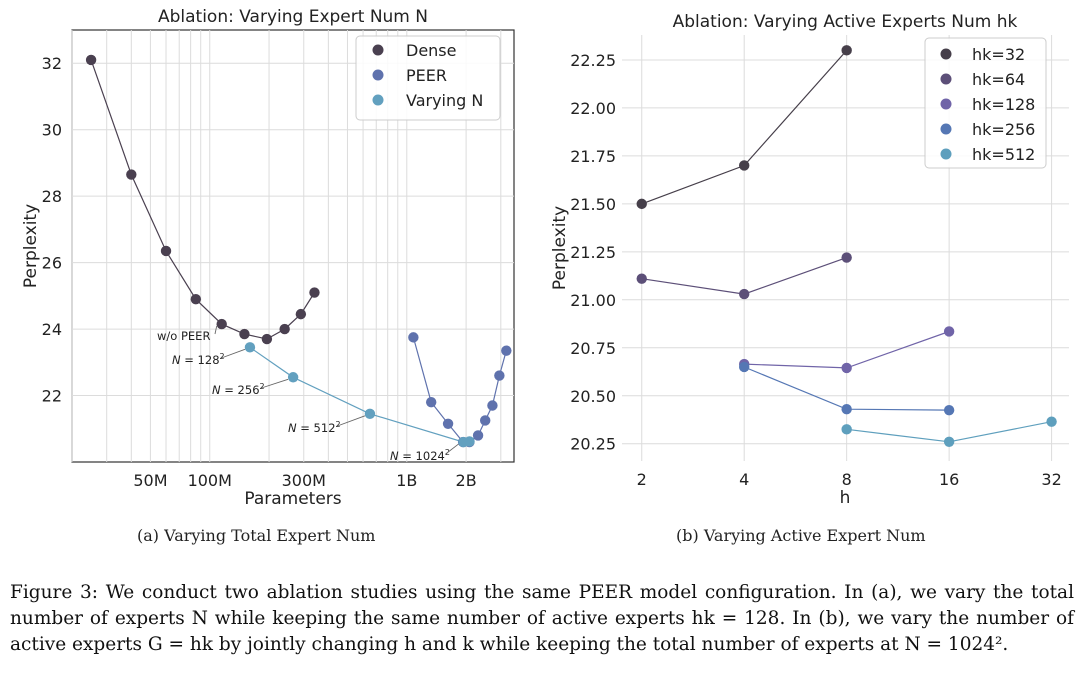 This screenshot has height=694, width=1080. I want to click on legend-b: hk=32 hk=64 hk=128 hk=256 hk=512, so click(985, 103).